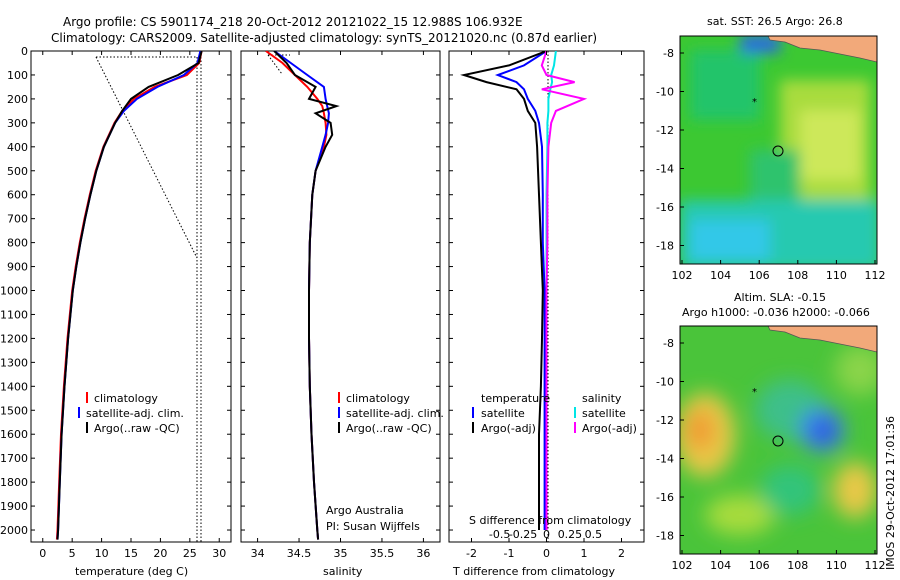 The image size is (900, 580). Describe the element at coordinates (776, 312) in the screenshot. I see `sla-map-subtitle: Argo h1000: -0.036 h2000: -0.066` at that location.